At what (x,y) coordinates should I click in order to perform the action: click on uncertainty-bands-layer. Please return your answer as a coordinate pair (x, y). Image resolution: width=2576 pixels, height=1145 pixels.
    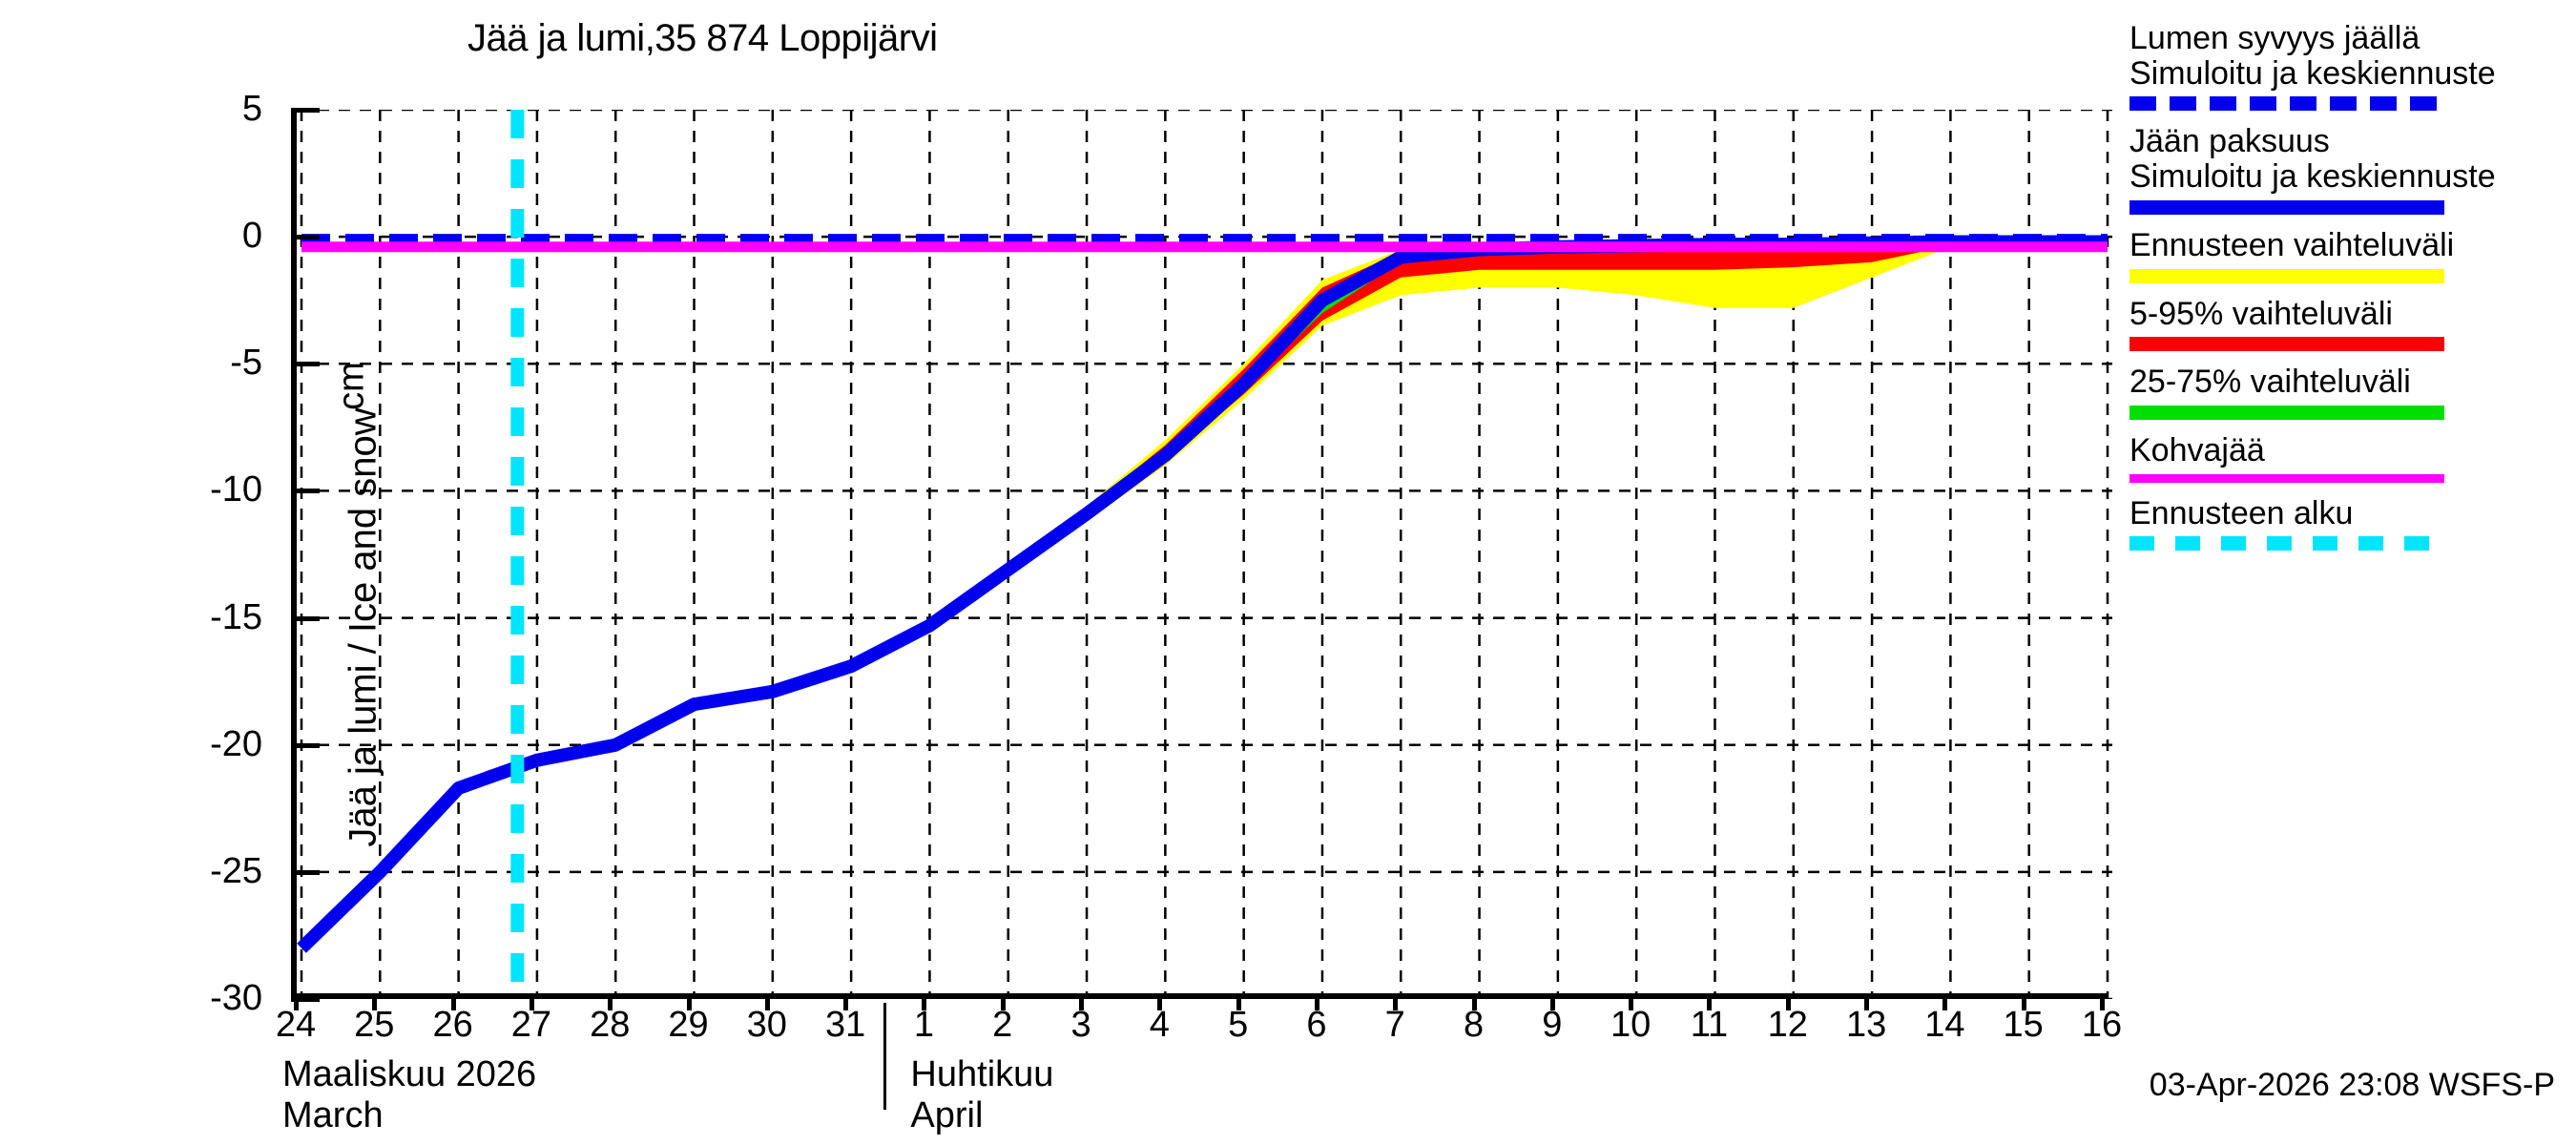
    Looking at the image, I should click on (1597, 381).